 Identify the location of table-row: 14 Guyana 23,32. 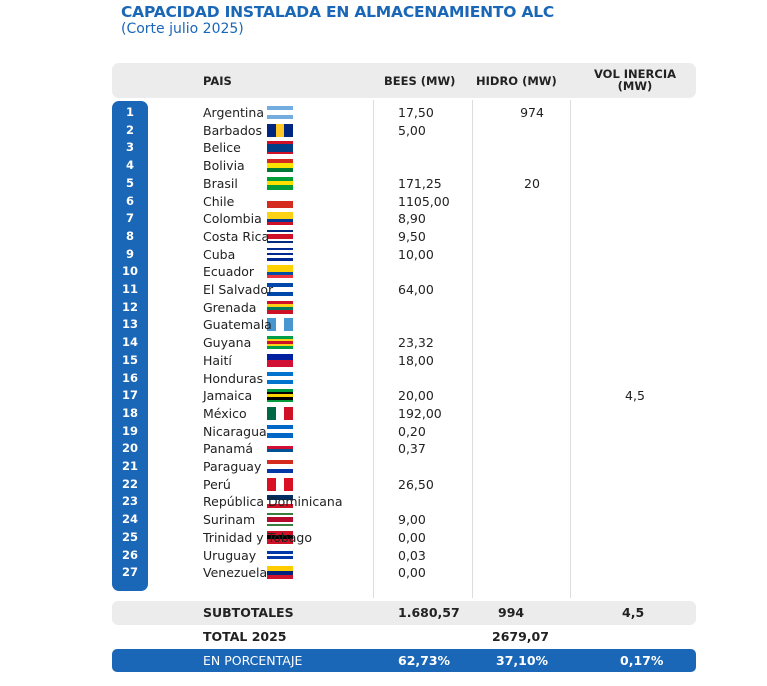
(404, 343).